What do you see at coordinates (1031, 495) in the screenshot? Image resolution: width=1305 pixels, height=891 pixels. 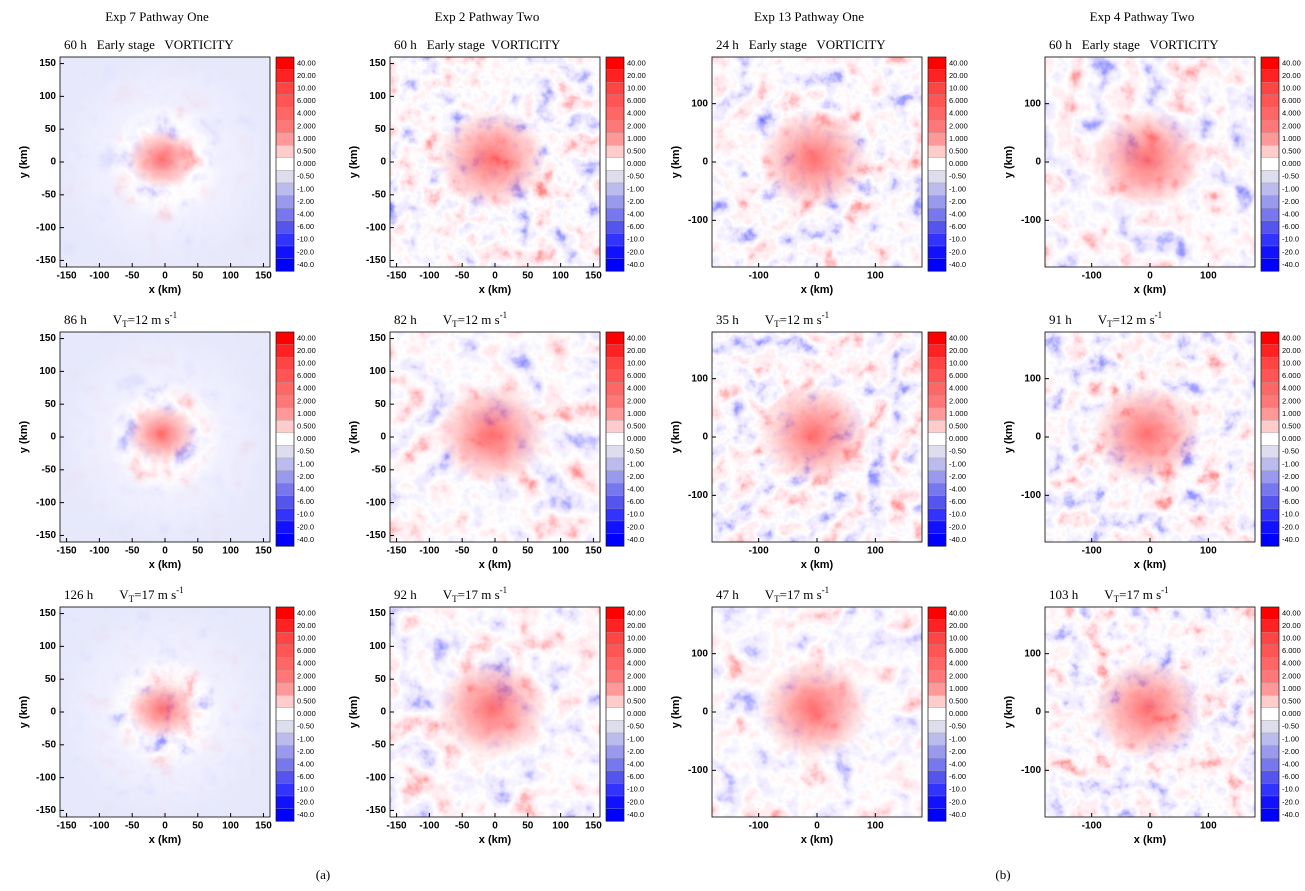 I see `y-tick-label: -100` at bounding box center [1031, 495].